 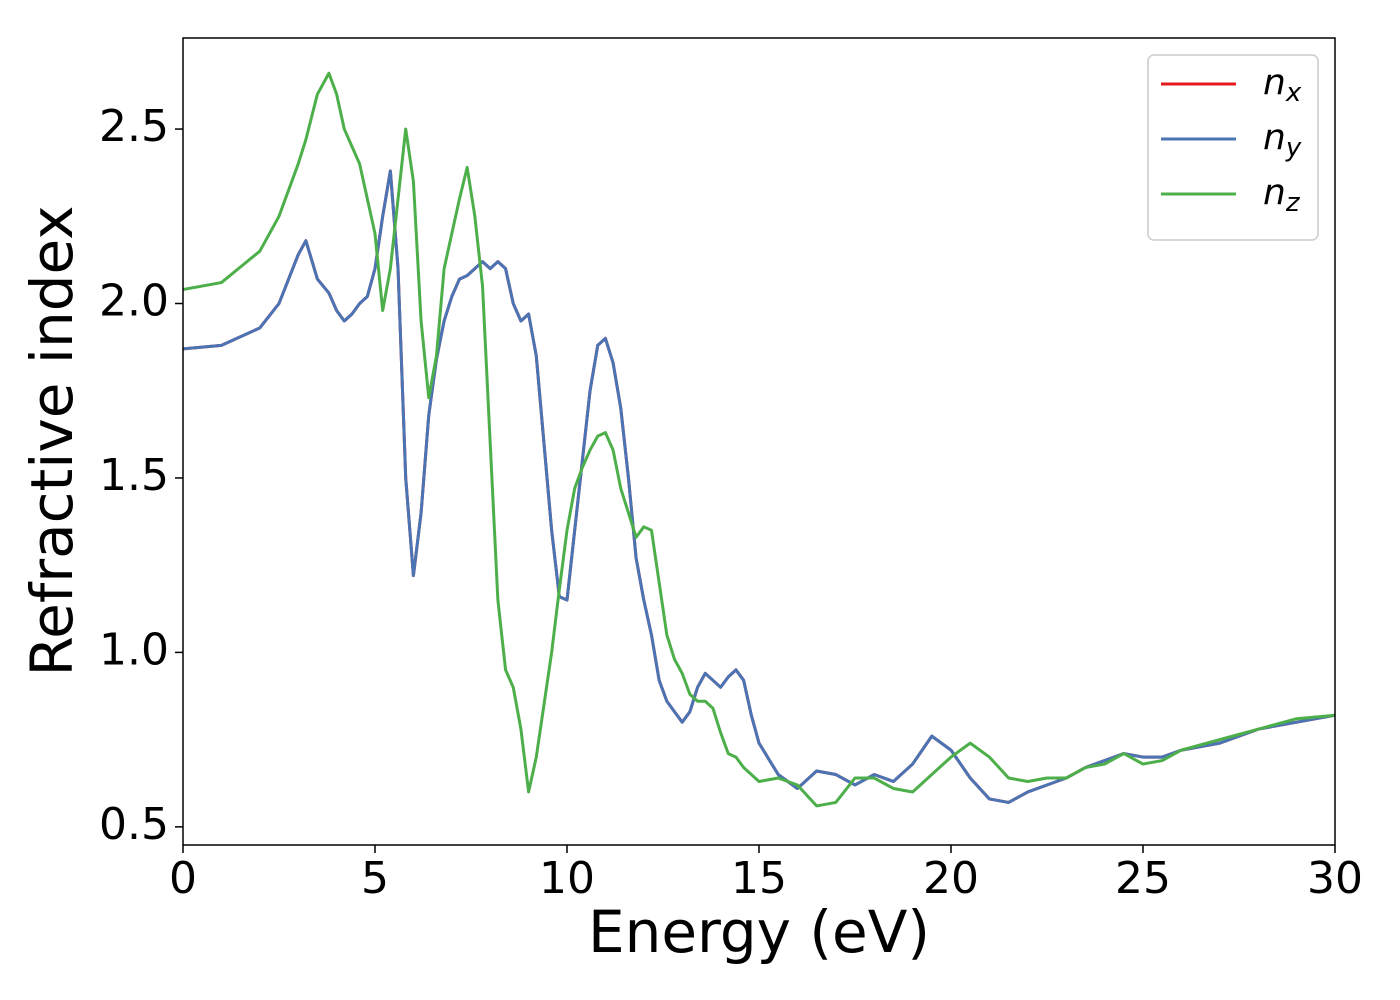 I want to click on y-tick-label: 1.5, so click(x=134, y=475).